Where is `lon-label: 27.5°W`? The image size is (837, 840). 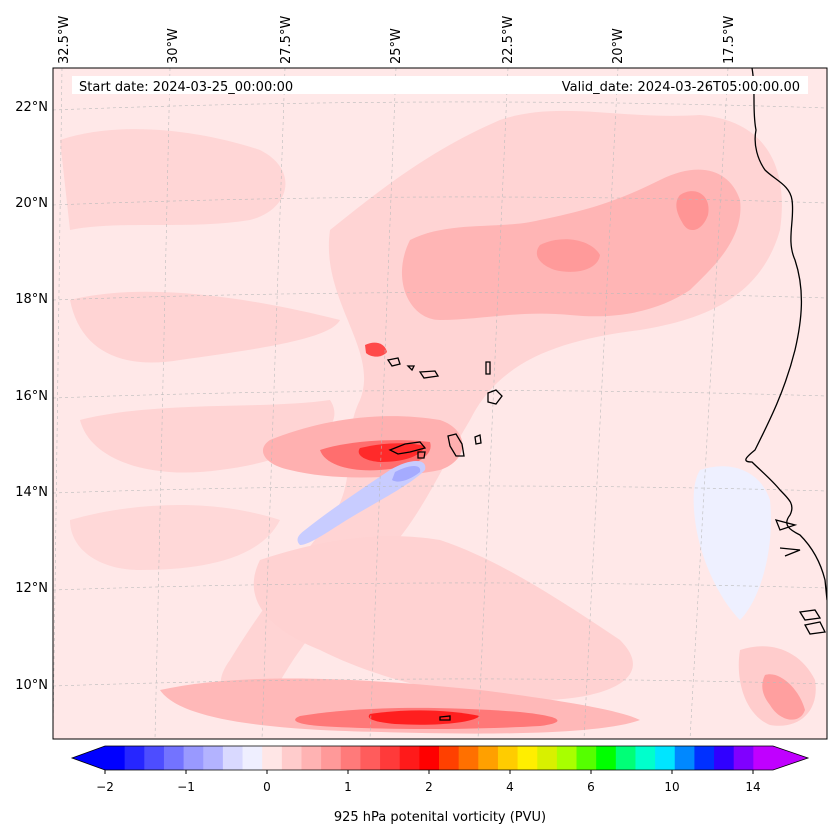
lon-label: 27.5°W is located at coordinates (286, 40).